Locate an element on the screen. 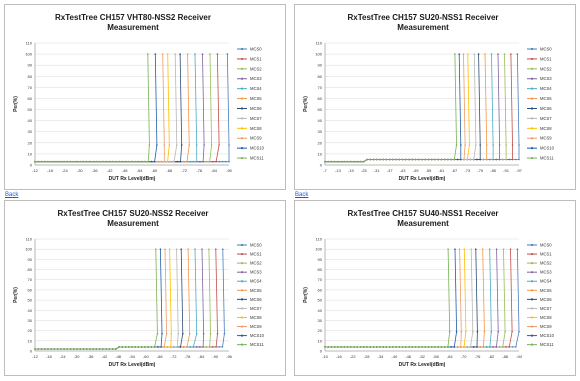 The height and width of the screenshot is (381, 580). x-tick-label: -72 is located at coordinates (174, 356).